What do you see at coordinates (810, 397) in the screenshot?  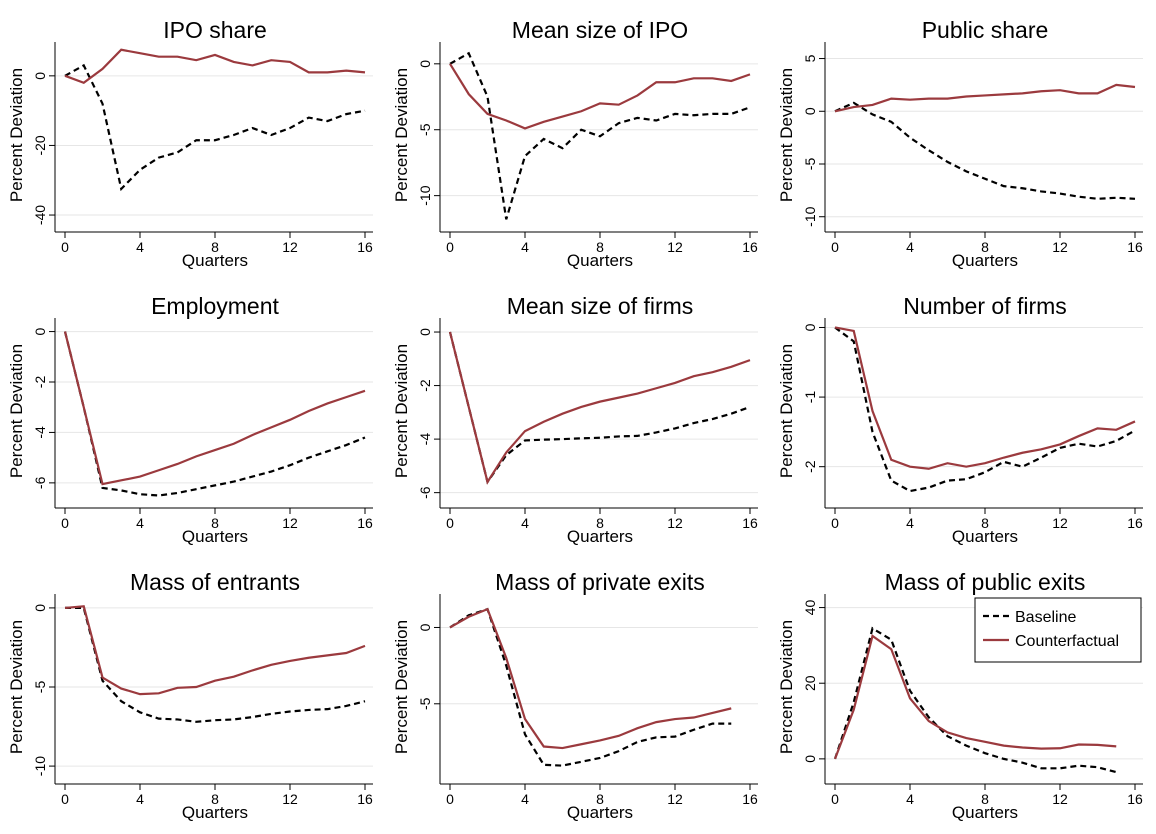 I see `y-tick-label: -1` at bounding box center [810, 397].